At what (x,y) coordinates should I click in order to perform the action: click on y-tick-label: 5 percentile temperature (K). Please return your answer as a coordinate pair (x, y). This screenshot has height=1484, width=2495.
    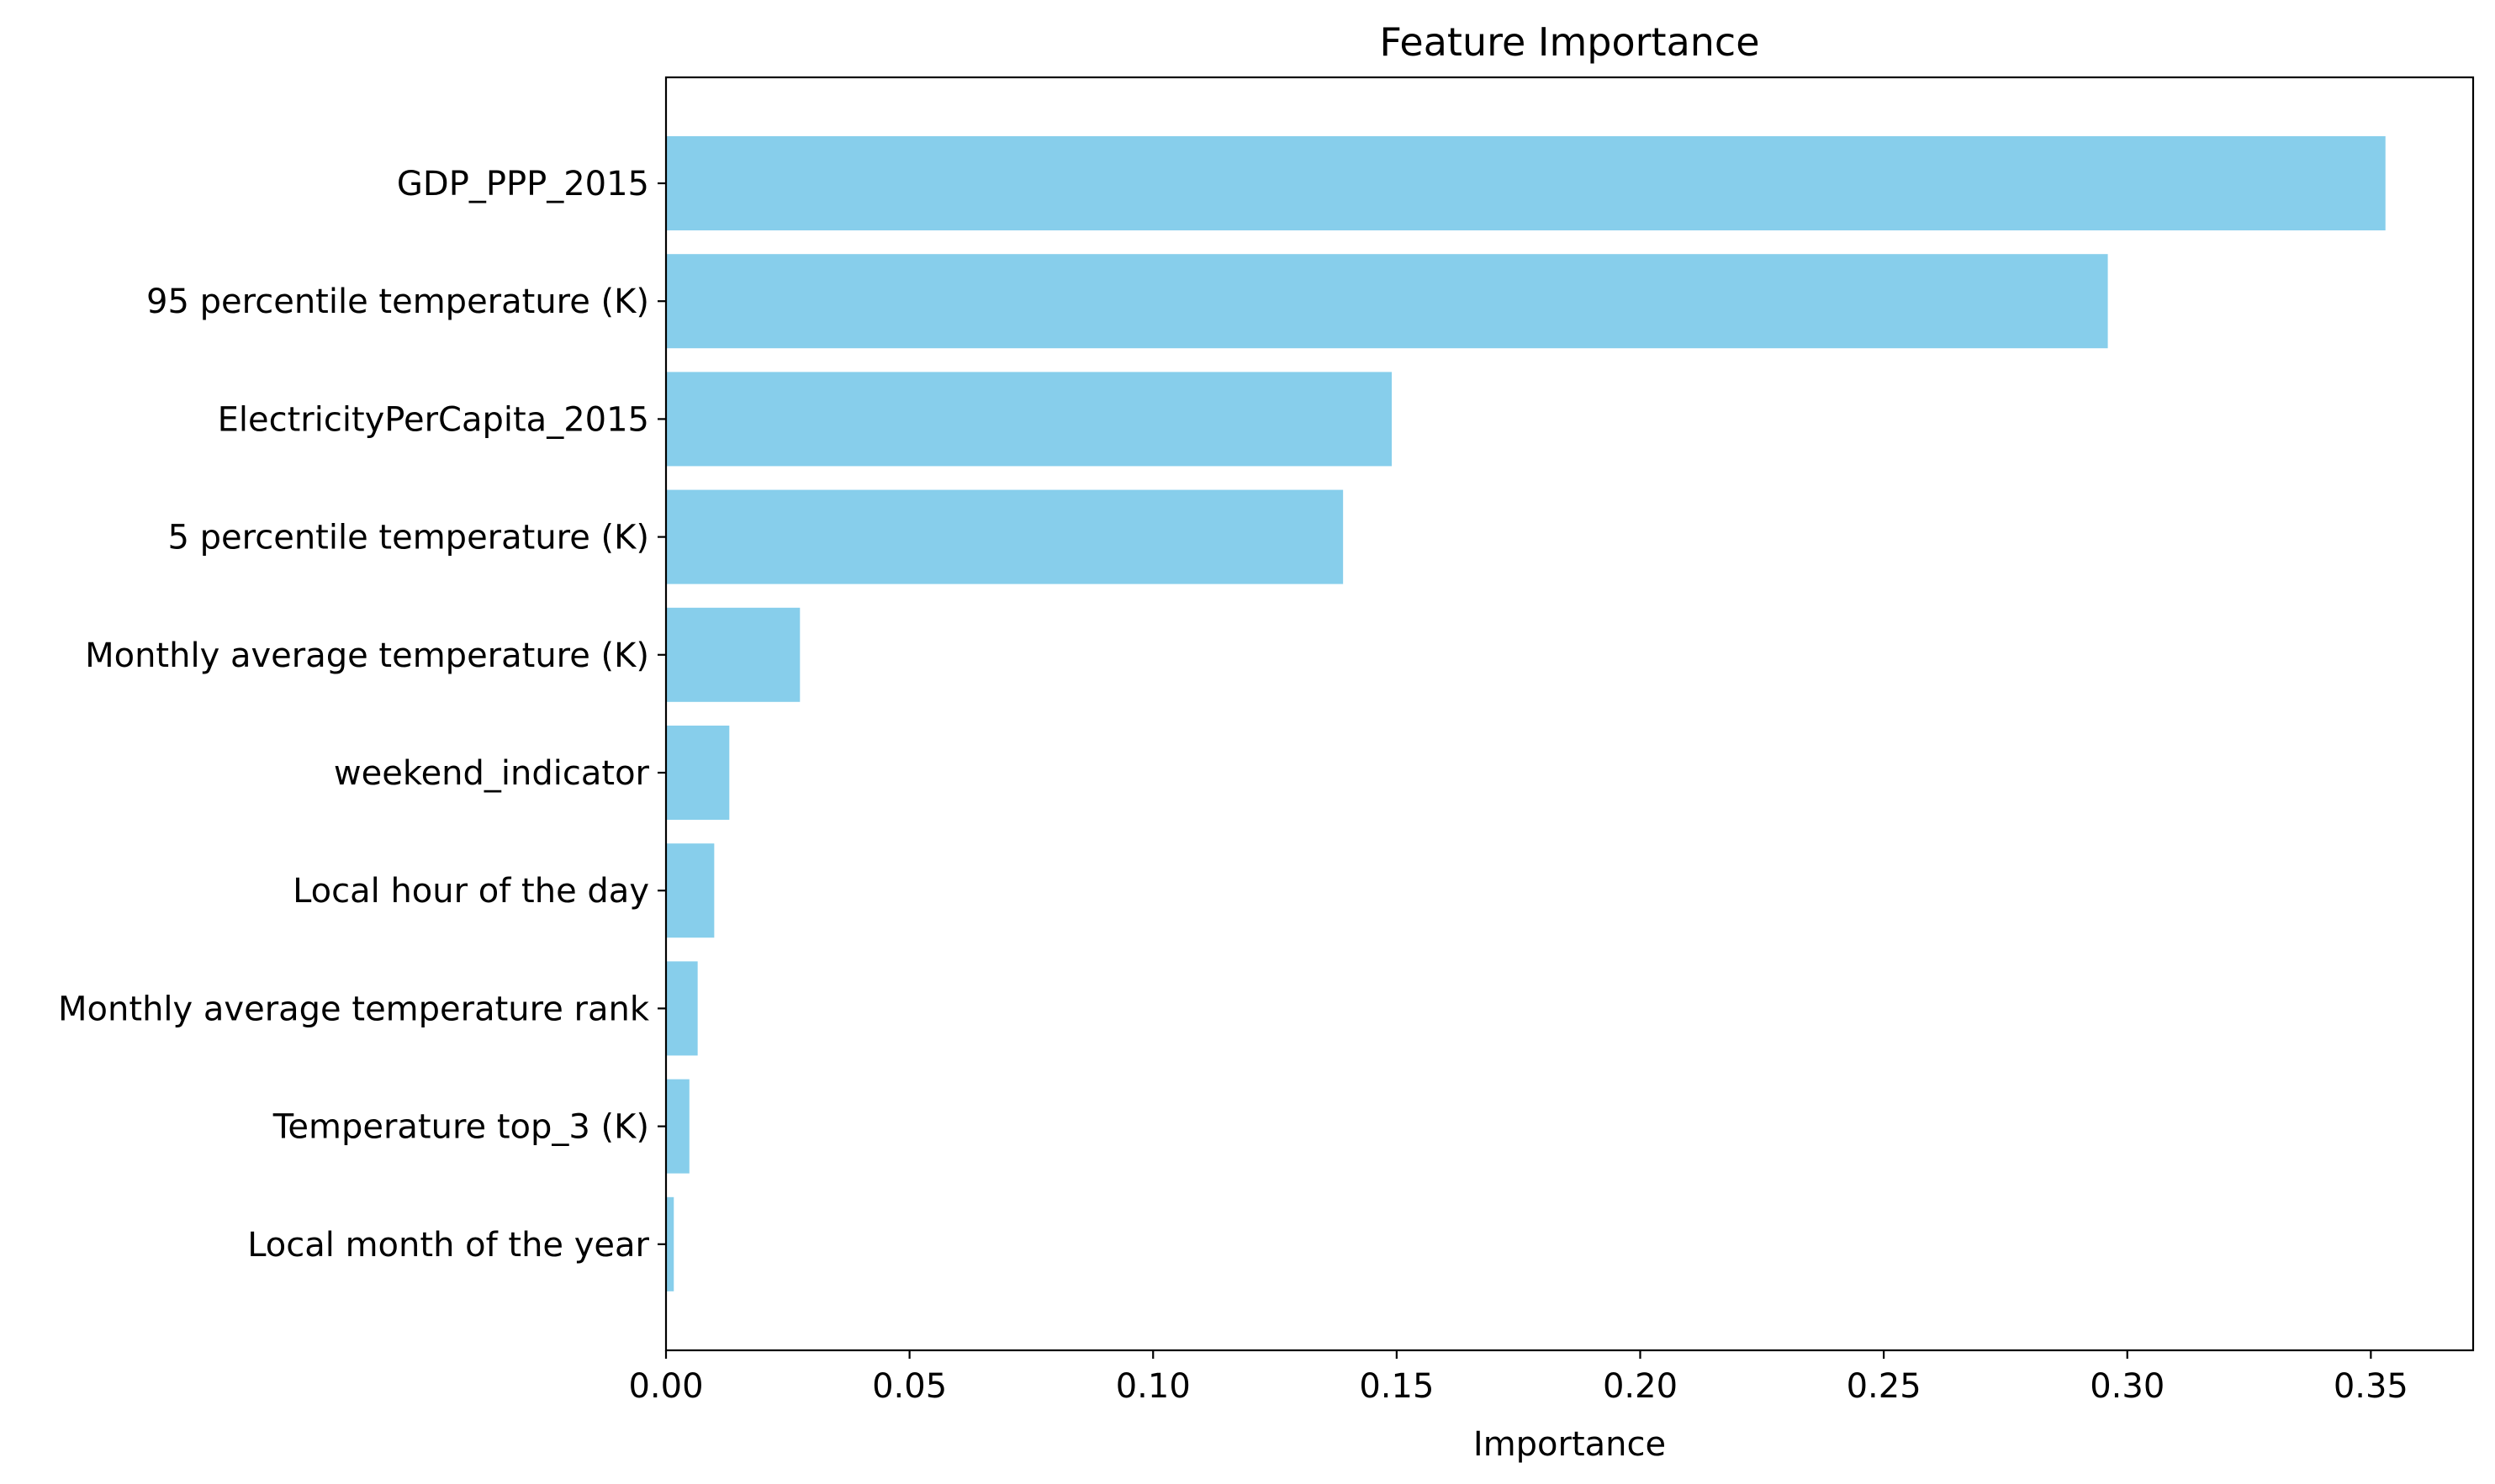
    Looking at the image, I should click on (409, 538).